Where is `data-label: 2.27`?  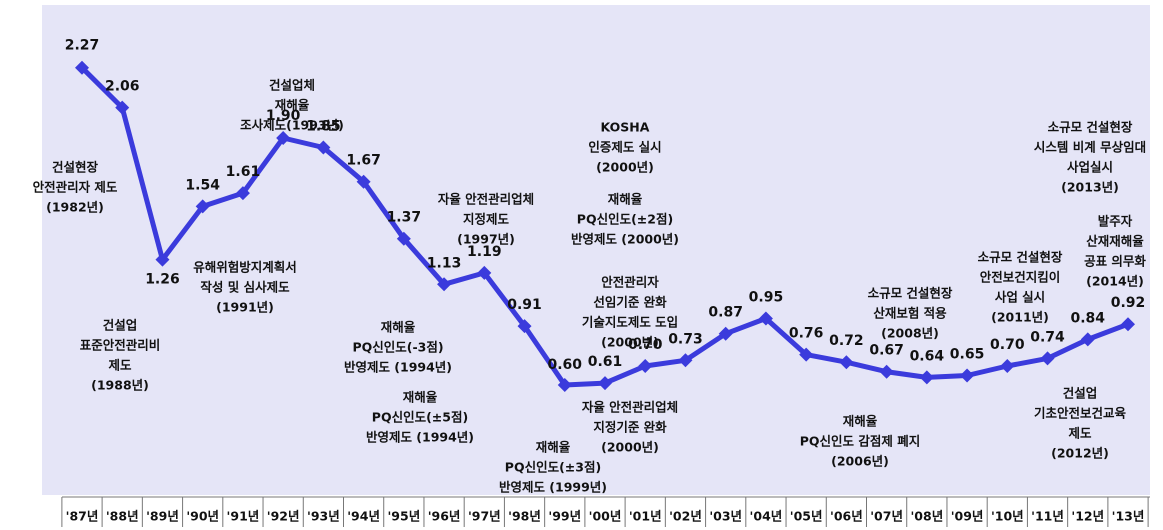 data-label: 2.27 is located at coordinates (82, 46).